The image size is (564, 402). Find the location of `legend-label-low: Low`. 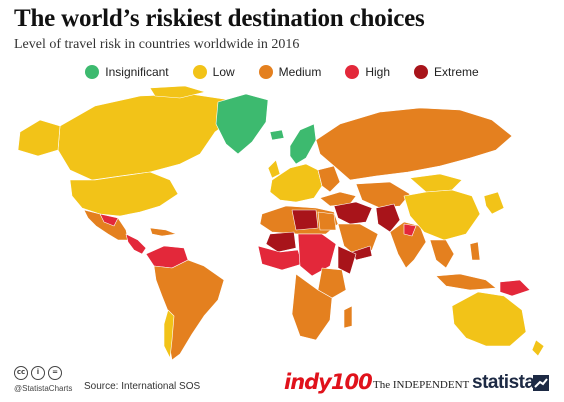

legend-label-low: Low is located at coordinates (223, 72).